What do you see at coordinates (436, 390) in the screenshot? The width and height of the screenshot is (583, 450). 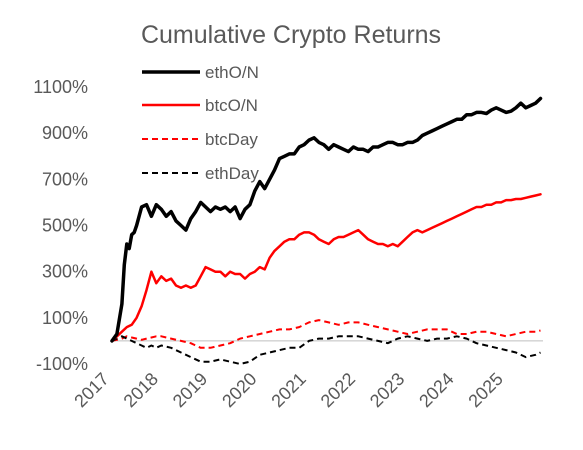 I see `x-tick-label: 2024` at bounding box center [436, 390].